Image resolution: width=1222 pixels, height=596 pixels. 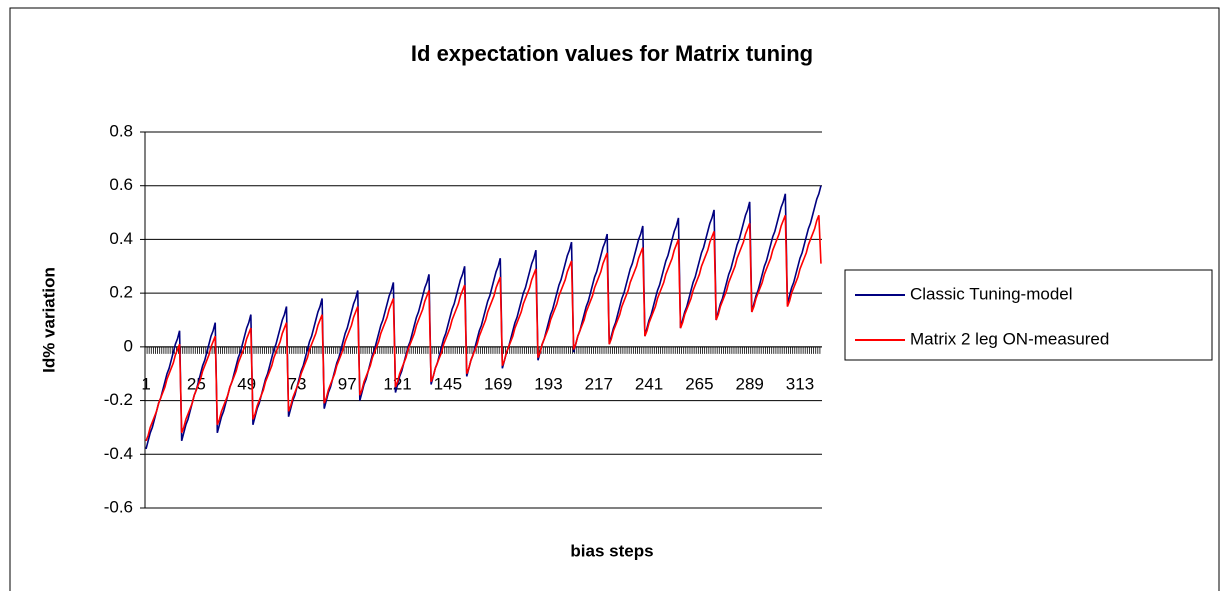 What do you see at coordinates (246, 383) in the screenshot?
I see `x-tick-label: 49` at bounding box center [246, 383].